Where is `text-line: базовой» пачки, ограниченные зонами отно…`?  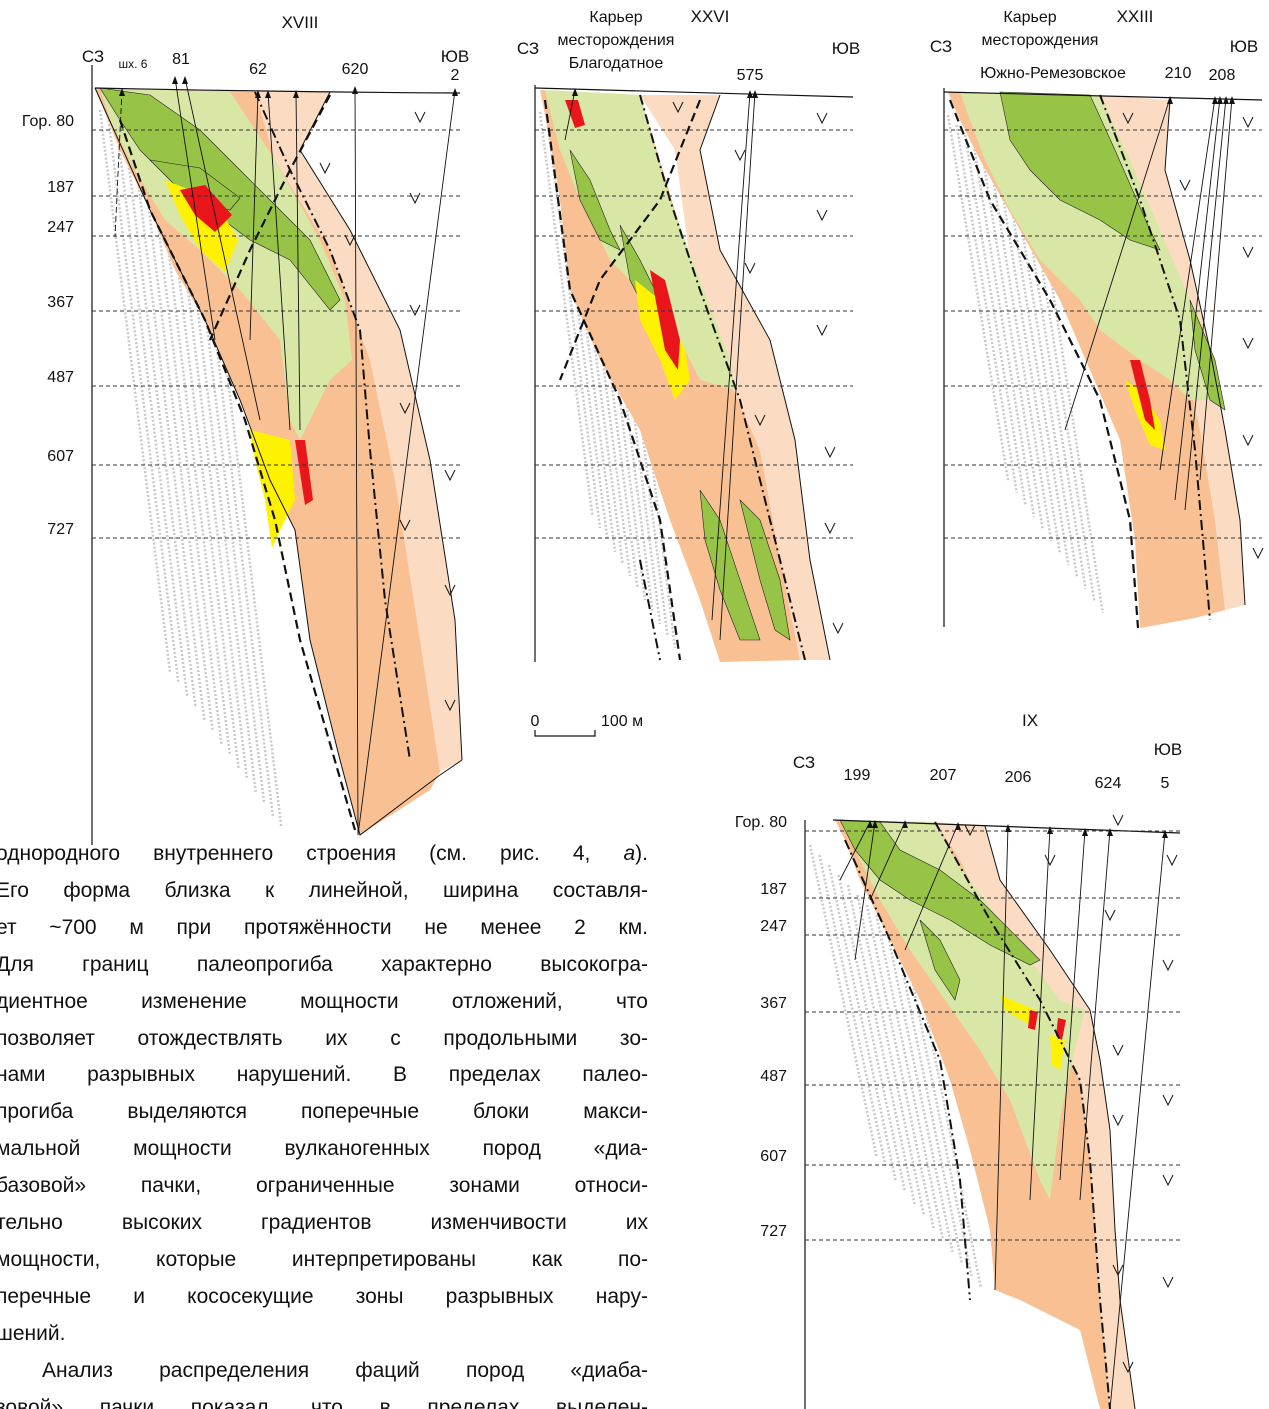 text-line: базовой» пачки, ограниченные зонами отно… is located at coordinates (324, 1186).